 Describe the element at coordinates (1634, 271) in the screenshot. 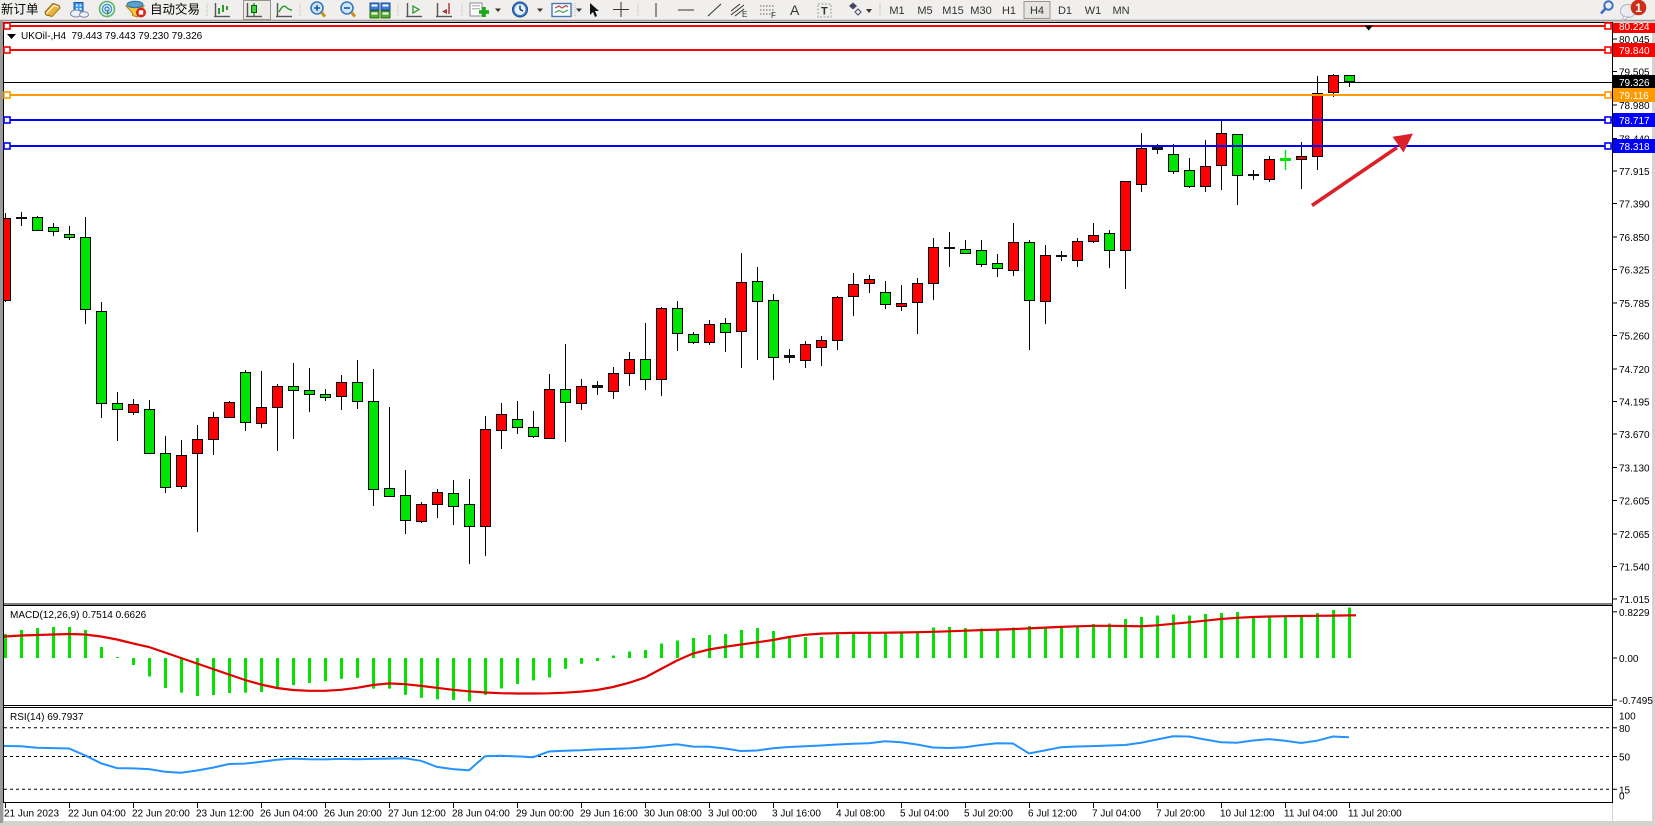

I see `svg-text: 76.325` at that location.